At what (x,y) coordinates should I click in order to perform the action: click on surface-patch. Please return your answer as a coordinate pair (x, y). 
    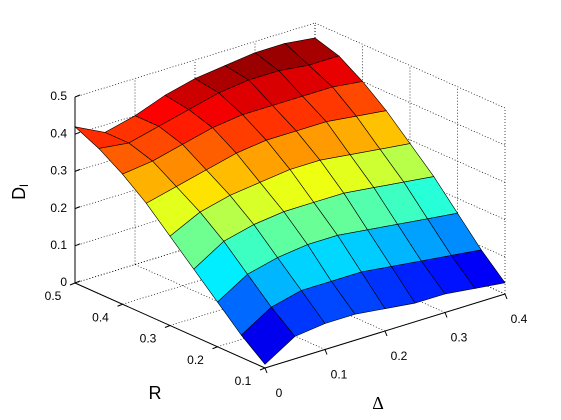
    Looking at the image, I should click on (268, 335).